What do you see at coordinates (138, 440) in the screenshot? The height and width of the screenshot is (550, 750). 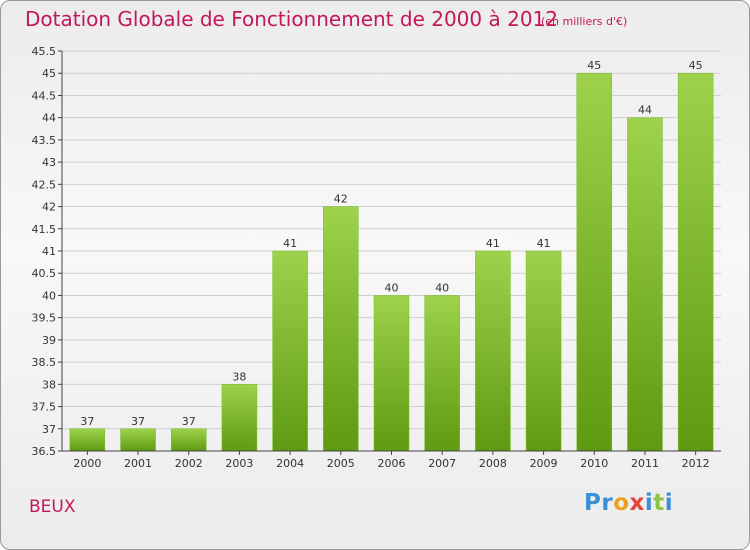 I see `bar-2001` at bounding box center [138, 440].